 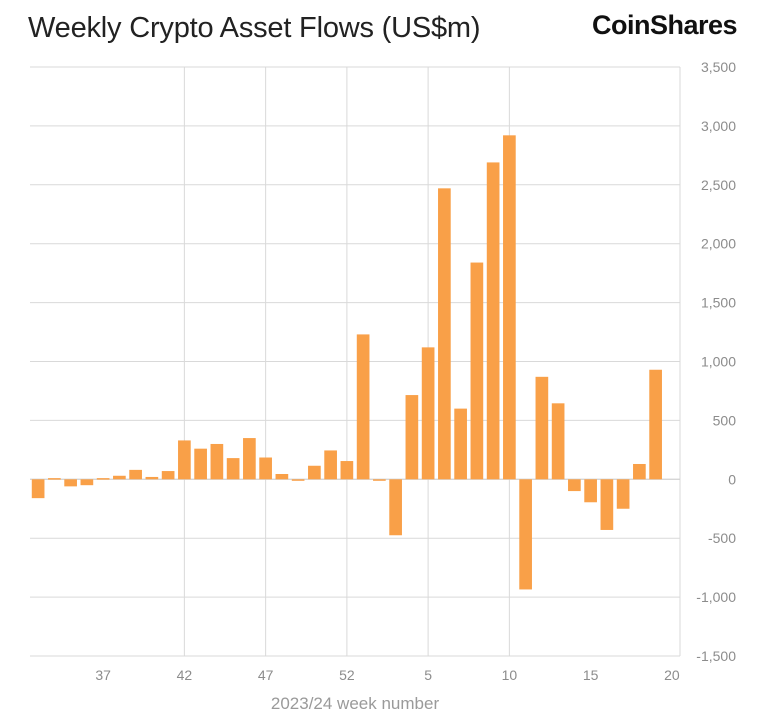 I want to click on chart-title: Weekly Crypto Asset Flows (US$m), so click(x=254, y=28).